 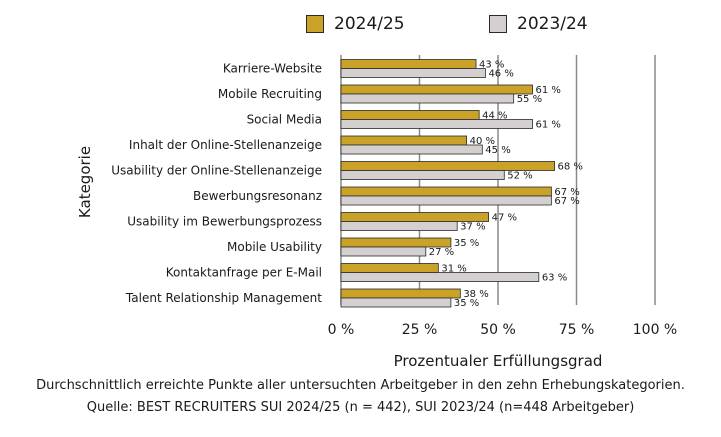 I want to click on category-label: Mobile Recruiting, so click(x=270, y=94).